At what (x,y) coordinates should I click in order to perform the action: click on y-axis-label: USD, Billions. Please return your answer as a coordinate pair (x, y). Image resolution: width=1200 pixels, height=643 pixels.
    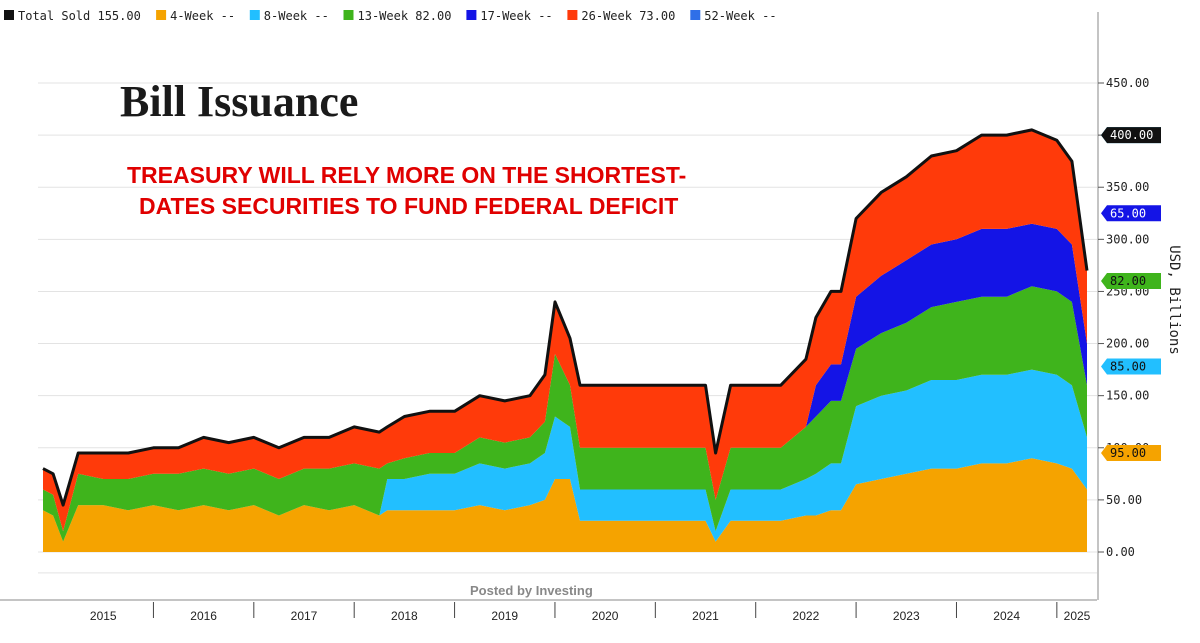
    Looking at the image, I should click on (1174, 300).